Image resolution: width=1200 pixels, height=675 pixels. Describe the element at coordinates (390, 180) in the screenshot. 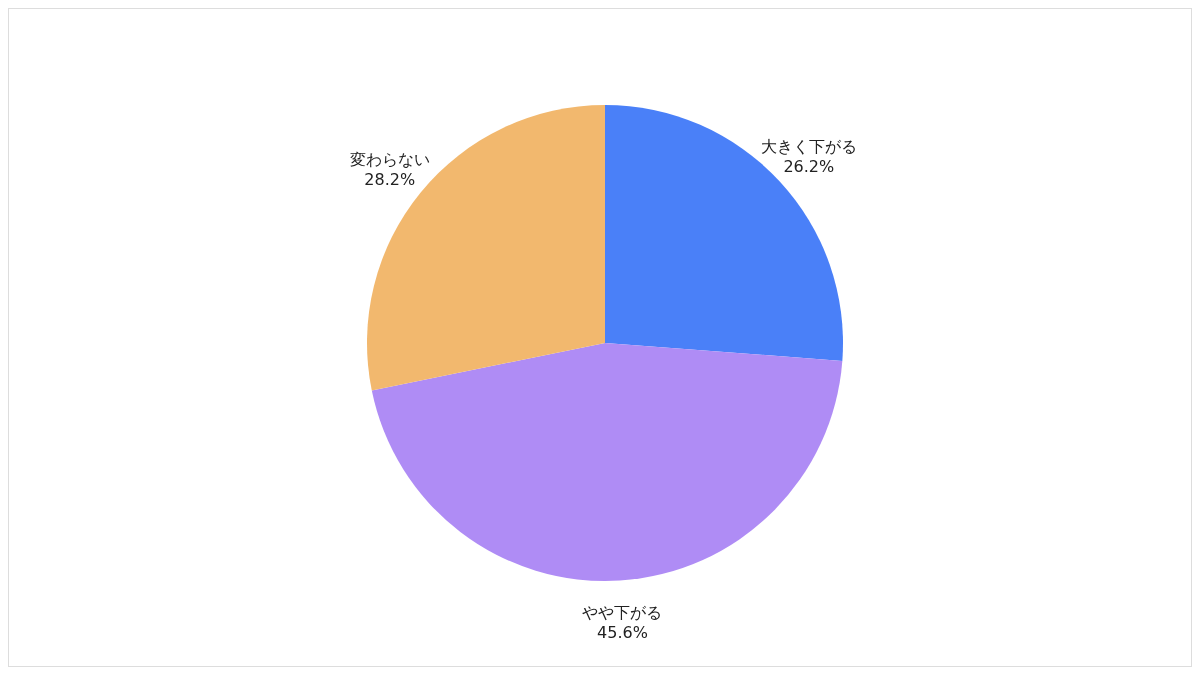

I see `data-label: 28.2%` at that location.